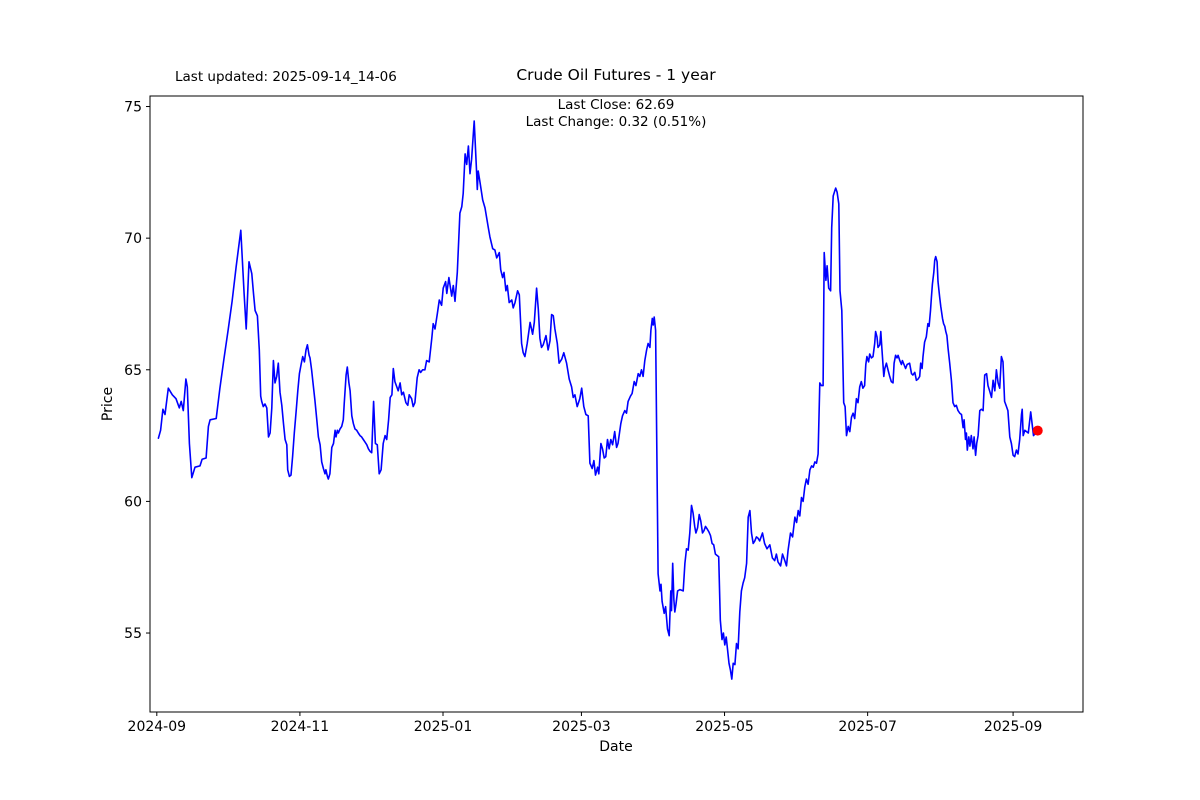  What do you see at coordinates (1013, 727) in the screenshot?
I see `x-tick-label: 2025-09` at bounding box center [1013, 727].